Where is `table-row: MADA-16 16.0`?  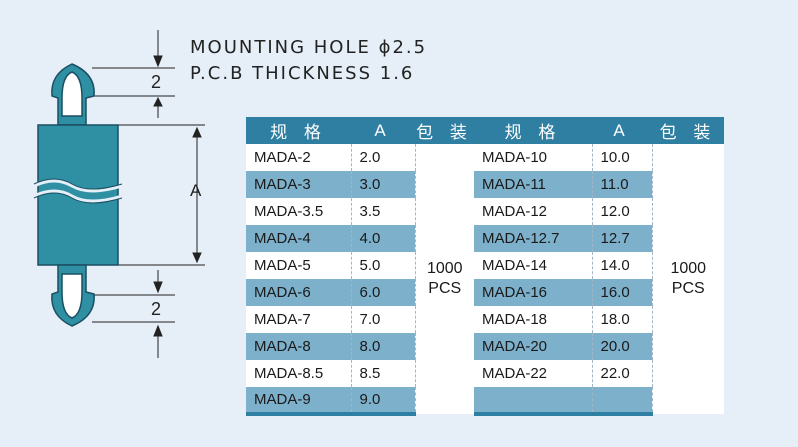
table-row: MADA-16 16.0 is located at coordinates (599, 292).